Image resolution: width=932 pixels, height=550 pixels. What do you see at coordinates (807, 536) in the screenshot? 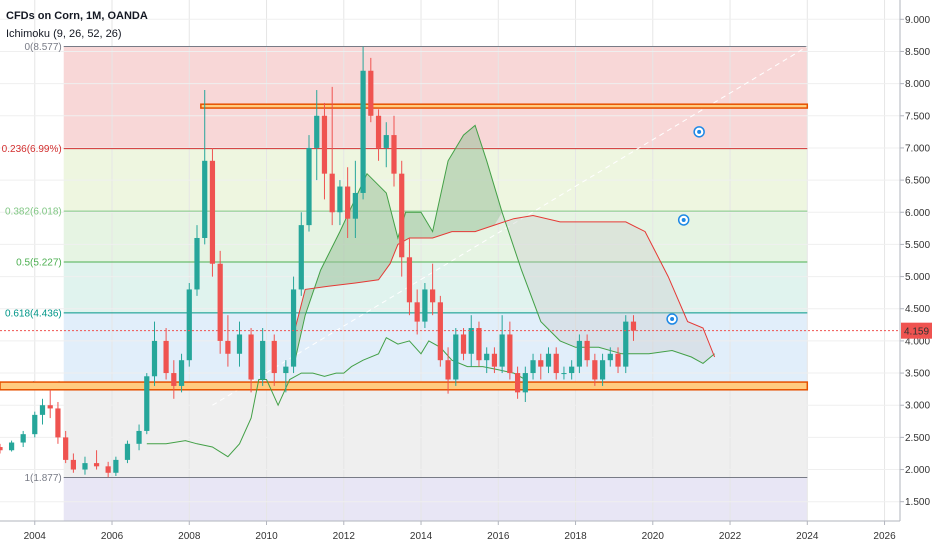
I see `x-tick-label: 2024` at bounding box center [807, 536].